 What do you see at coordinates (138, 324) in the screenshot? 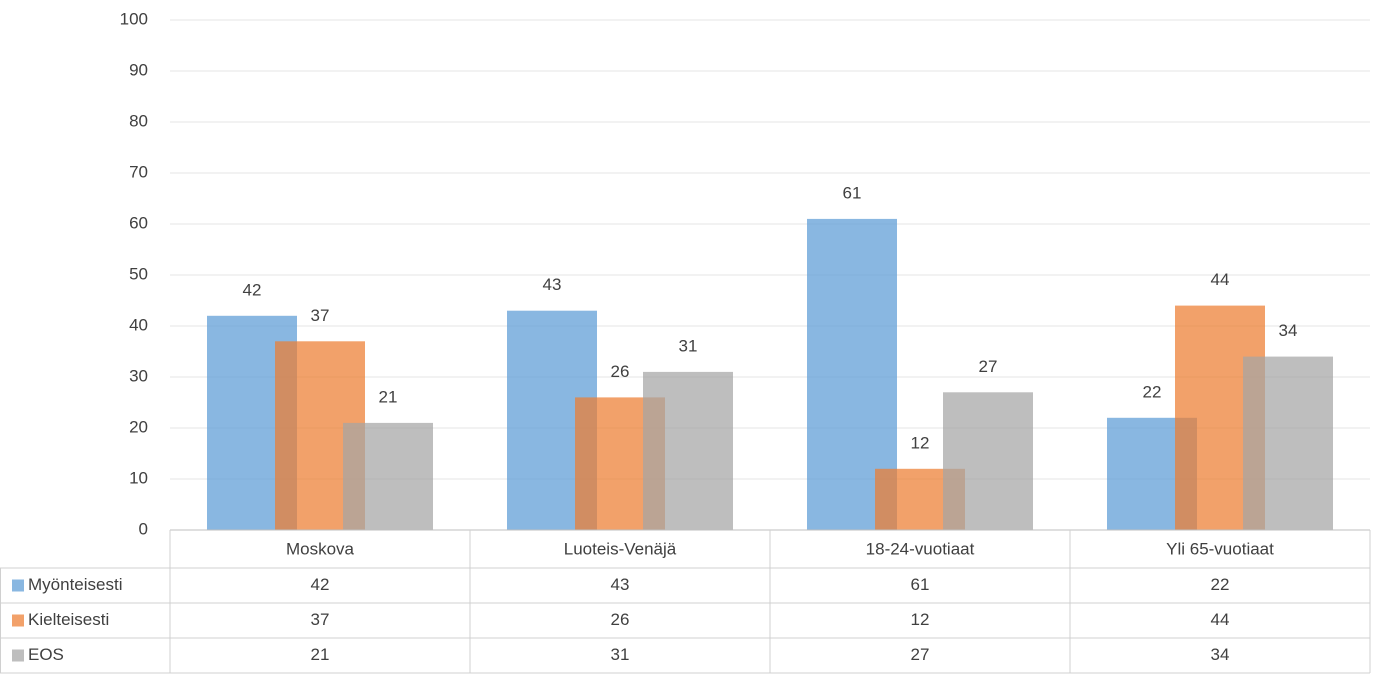
I see `y-tick-label: 40` at bounding box center [138, 324].